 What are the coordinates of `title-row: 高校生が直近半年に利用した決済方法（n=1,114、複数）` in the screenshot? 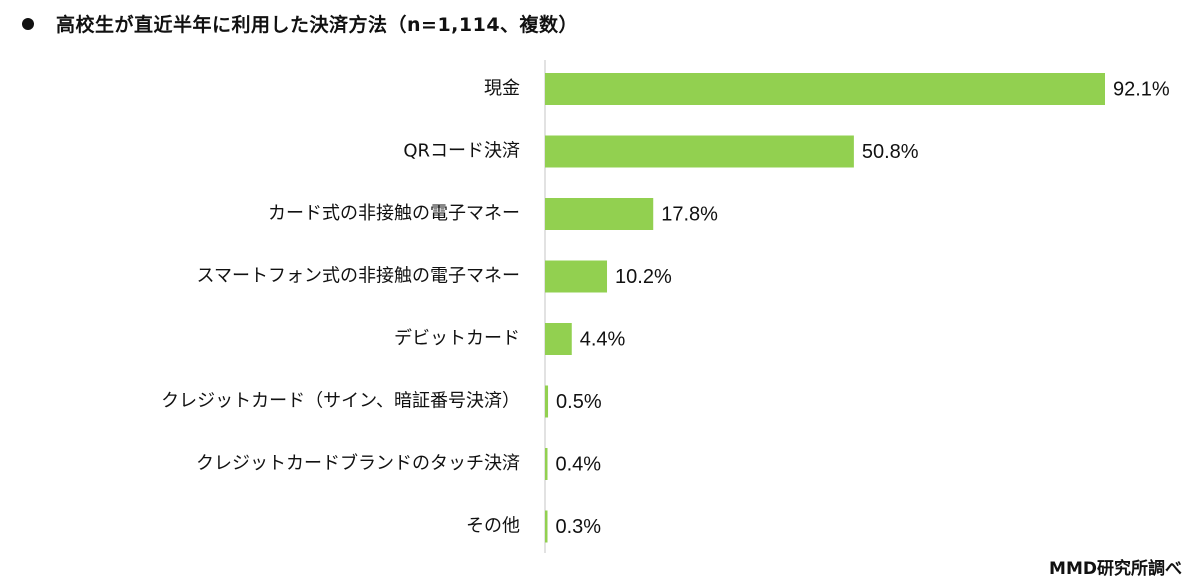 It's located at (300, 23).